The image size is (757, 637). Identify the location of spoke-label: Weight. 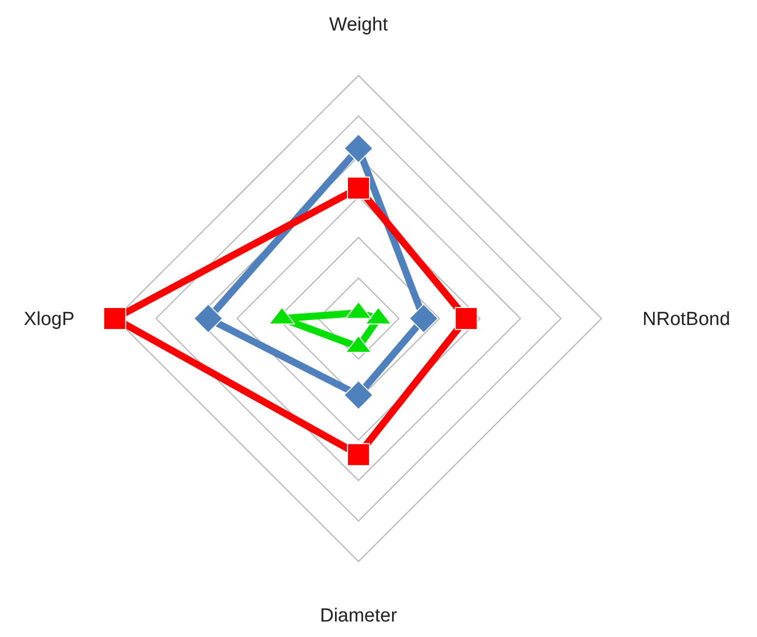
(359, 25).